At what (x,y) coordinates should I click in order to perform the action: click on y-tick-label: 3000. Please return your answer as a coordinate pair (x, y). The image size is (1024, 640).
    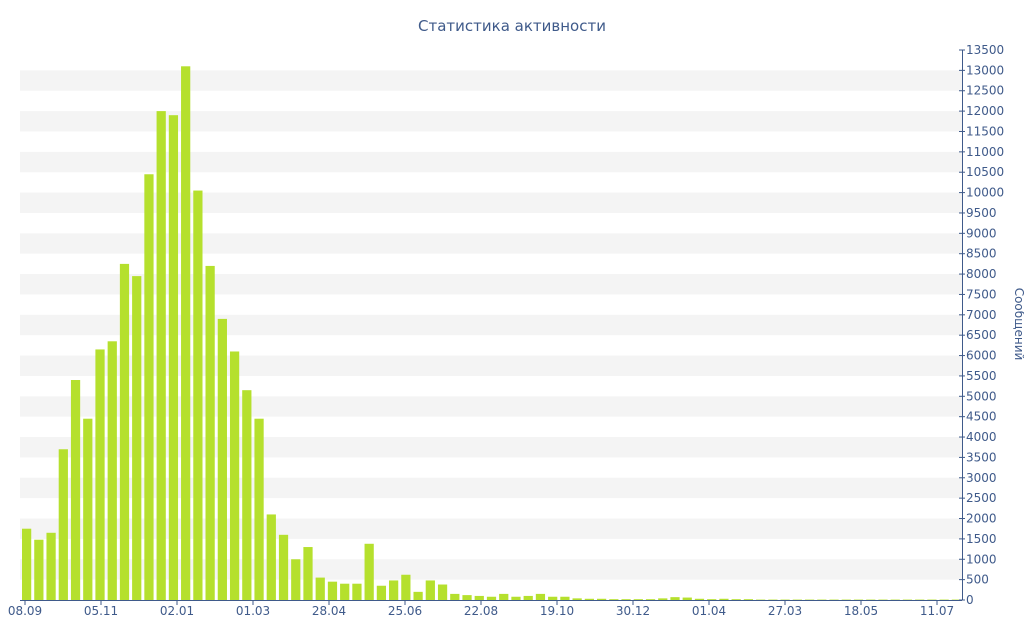
    Looking at the image, I should click on (981, 478).